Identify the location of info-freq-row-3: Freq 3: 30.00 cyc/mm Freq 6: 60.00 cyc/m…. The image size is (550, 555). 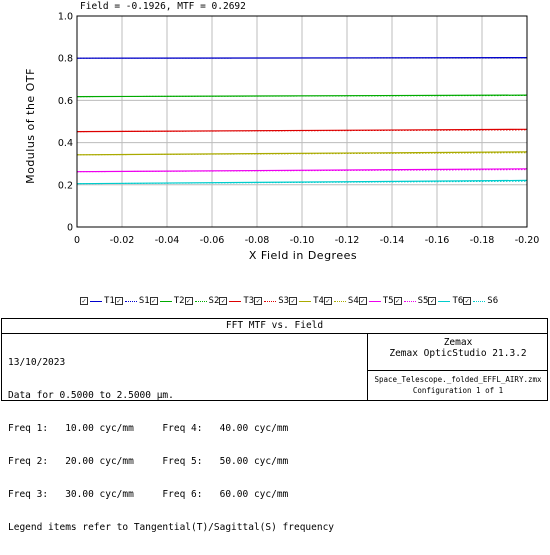
(171, 494).